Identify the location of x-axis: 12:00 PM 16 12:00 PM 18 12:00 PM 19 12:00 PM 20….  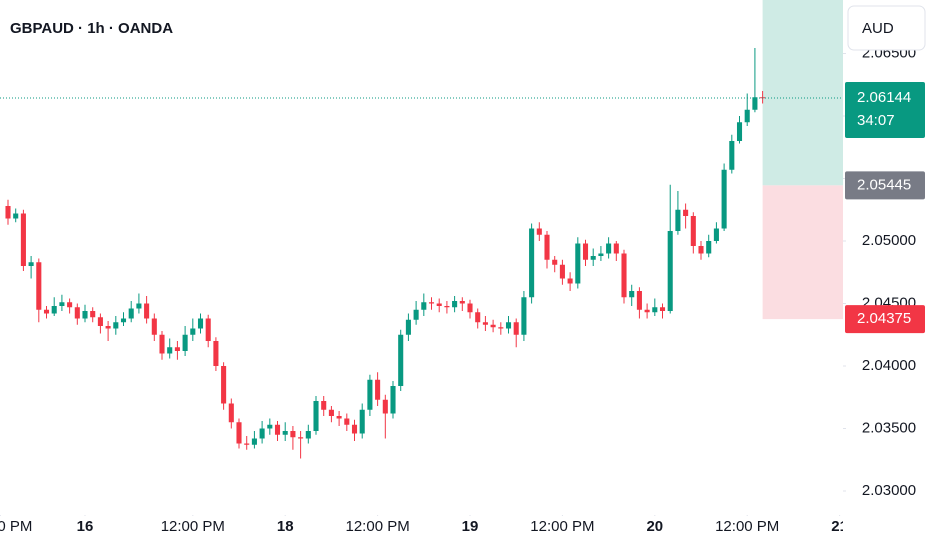
(424, 525).